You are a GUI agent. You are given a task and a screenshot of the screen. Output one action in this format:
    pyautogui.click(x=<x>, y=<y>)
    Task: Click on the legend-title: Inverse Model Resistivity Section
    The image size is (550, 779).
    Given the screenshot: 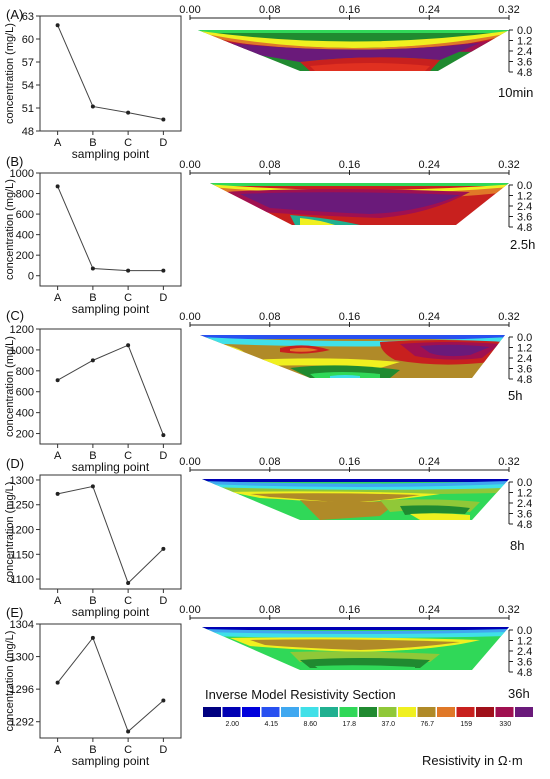 What is the action you would take?
    pyautogui.click(x=300, y=694)
    